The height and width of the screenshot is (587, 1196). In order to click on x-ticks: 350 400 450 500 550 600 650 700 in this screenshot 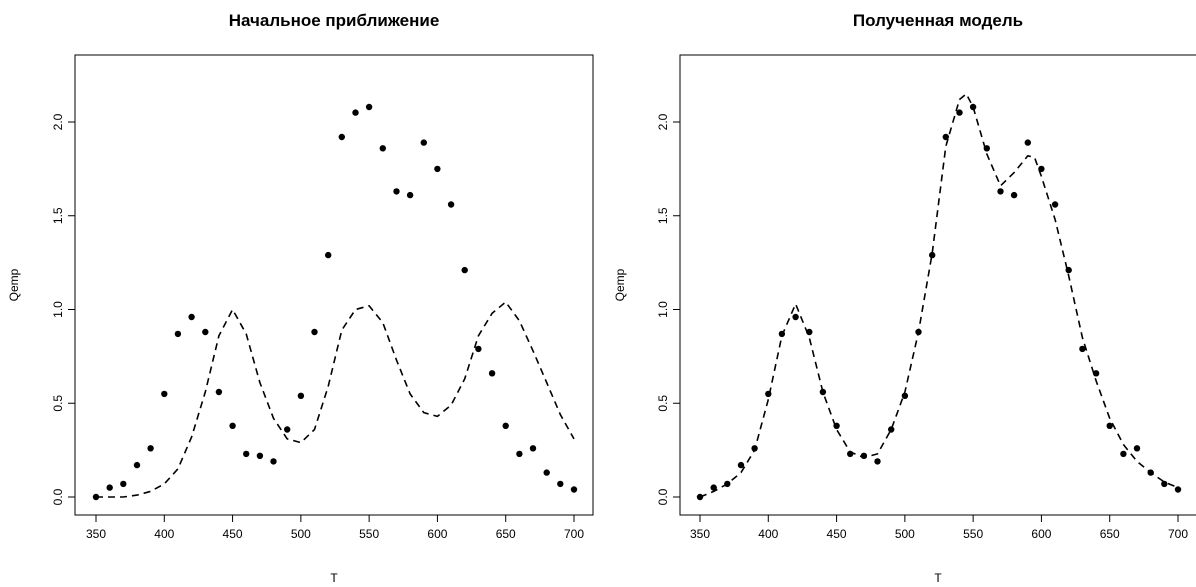, I will do `click(335, 528)`.